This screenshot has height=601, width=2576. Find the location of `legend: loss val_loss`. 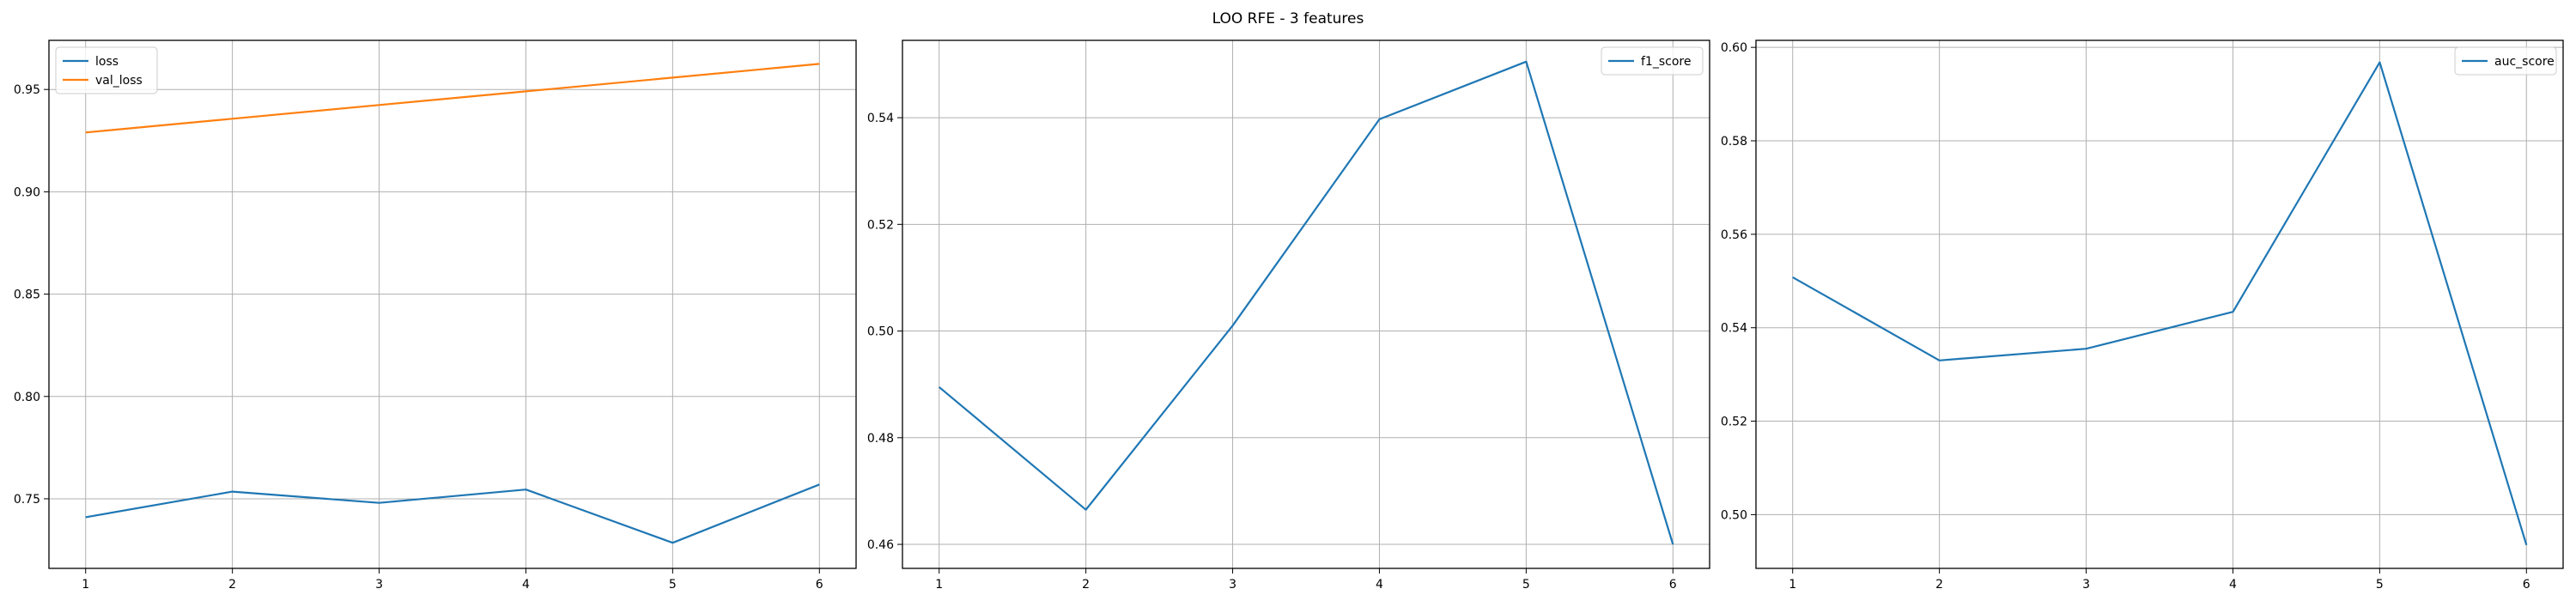

legend: loss val_loss is located at coordinates (106, 70).